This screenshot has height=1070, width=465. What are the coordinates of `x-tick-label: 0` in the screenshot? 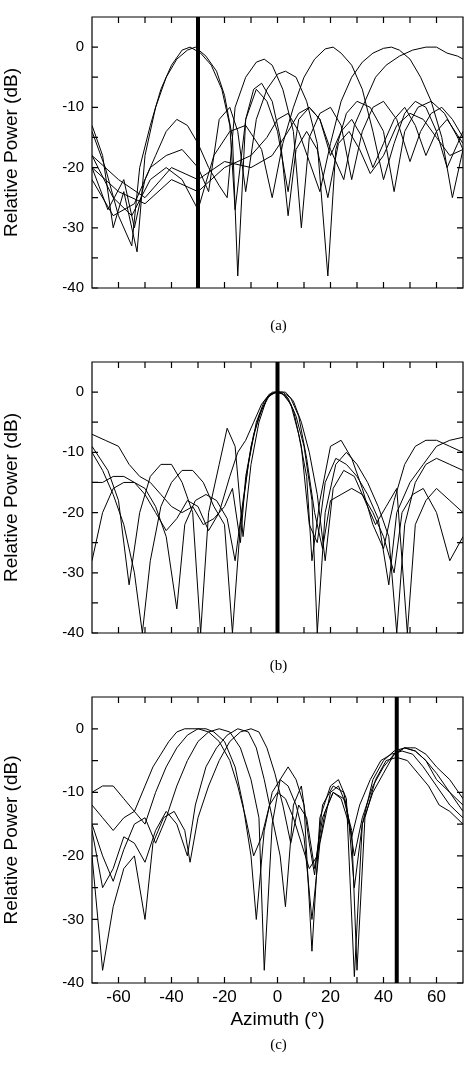 It's located at (277, 996).